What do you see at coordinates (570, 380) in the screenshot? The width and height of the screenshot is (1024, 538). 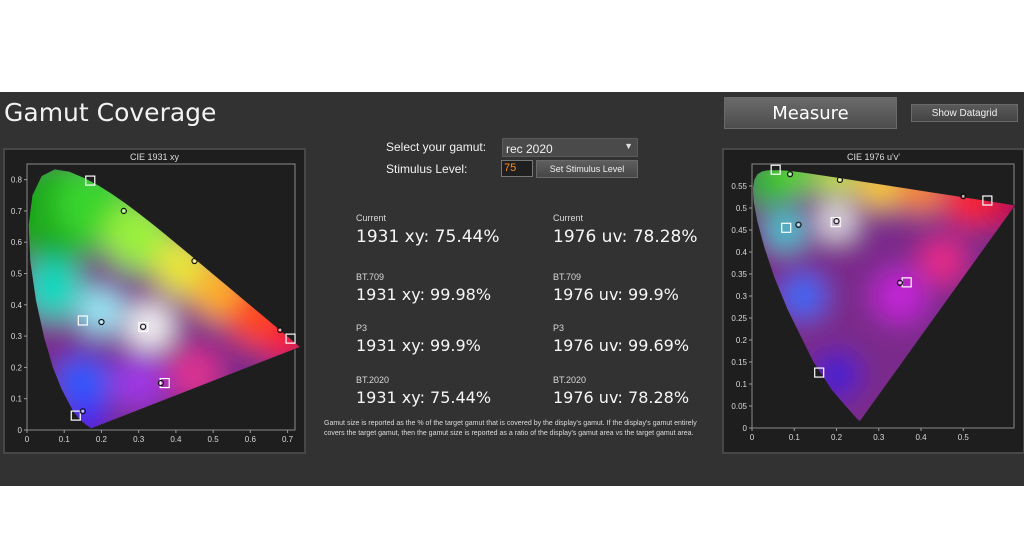 I see `stat-right-label-bt2020: BT.2020` at bounding box center [570, 380].